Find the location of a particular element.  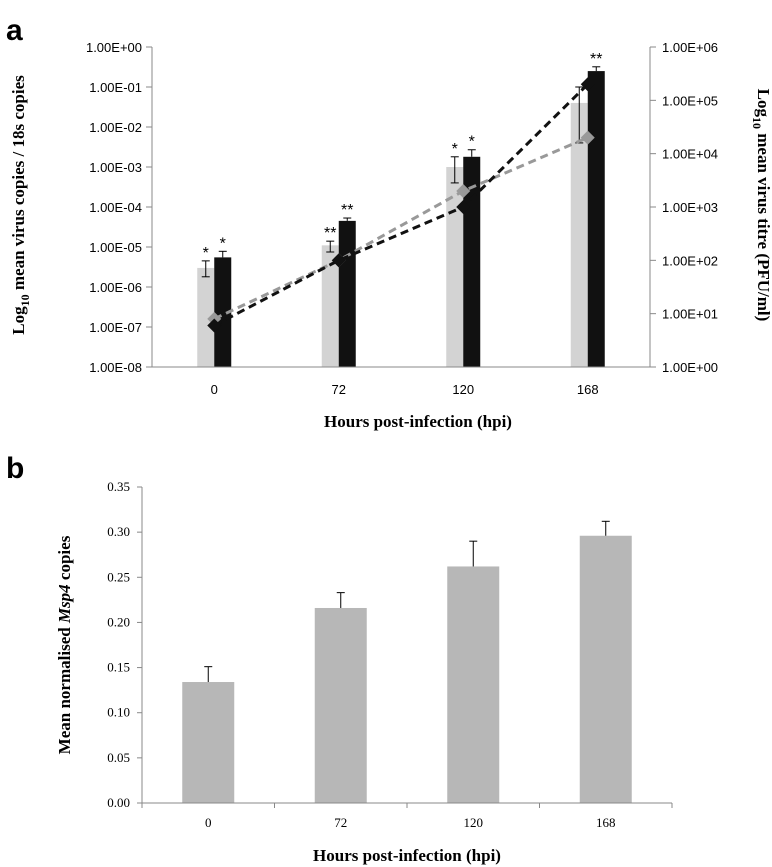

y-tick-label: 0.00 is located at coordinates (118, 802).